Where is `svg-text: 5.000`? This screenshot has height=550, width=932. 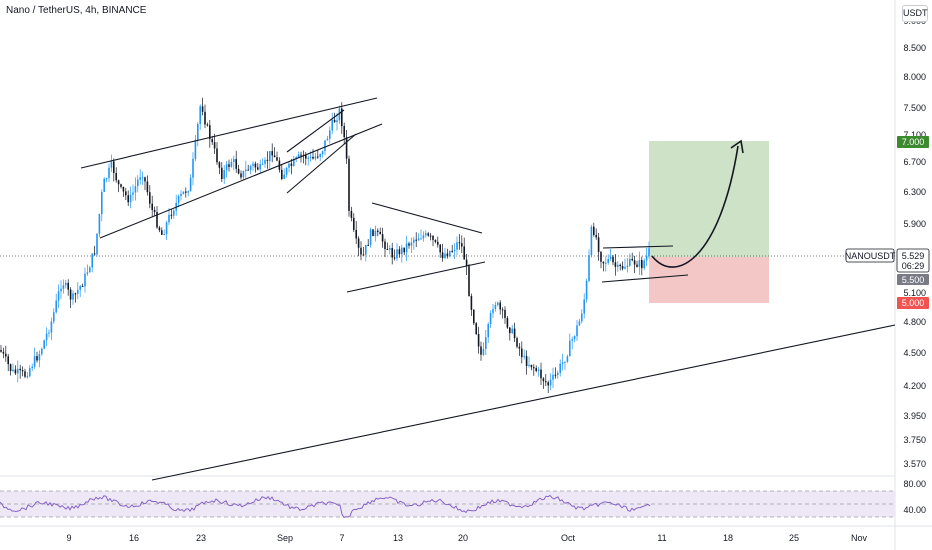 svg-text: 5.000 is located at coordinates (913, 303).